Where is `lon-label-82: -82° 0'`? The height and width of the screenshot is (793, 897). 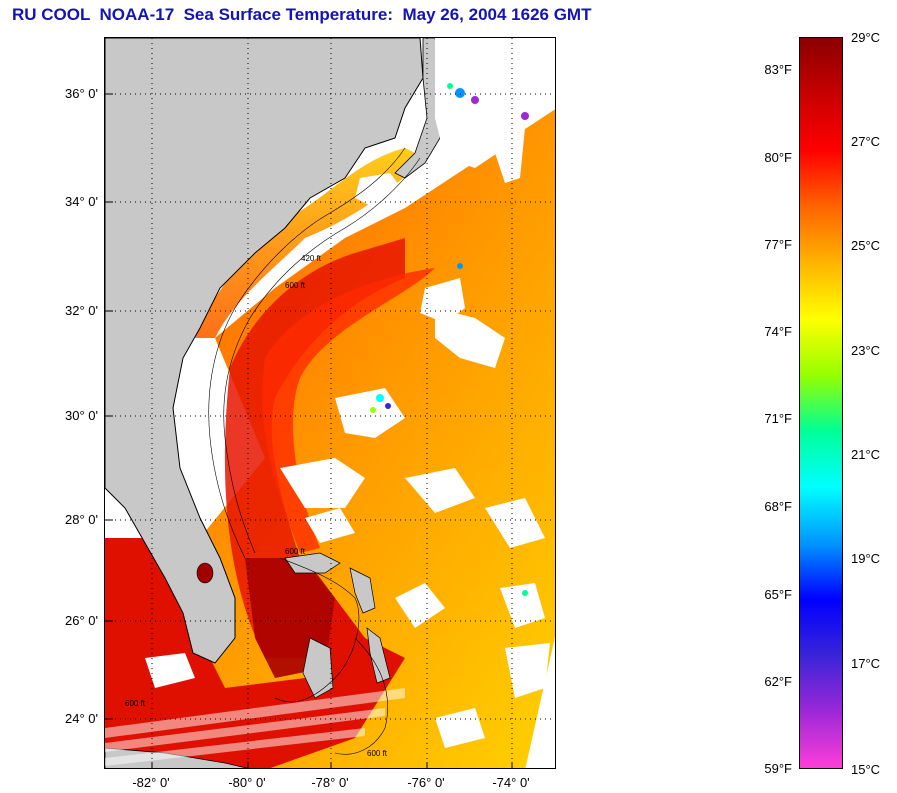
lon-label-82: -82° 0' is located at coordinates (151, 782).